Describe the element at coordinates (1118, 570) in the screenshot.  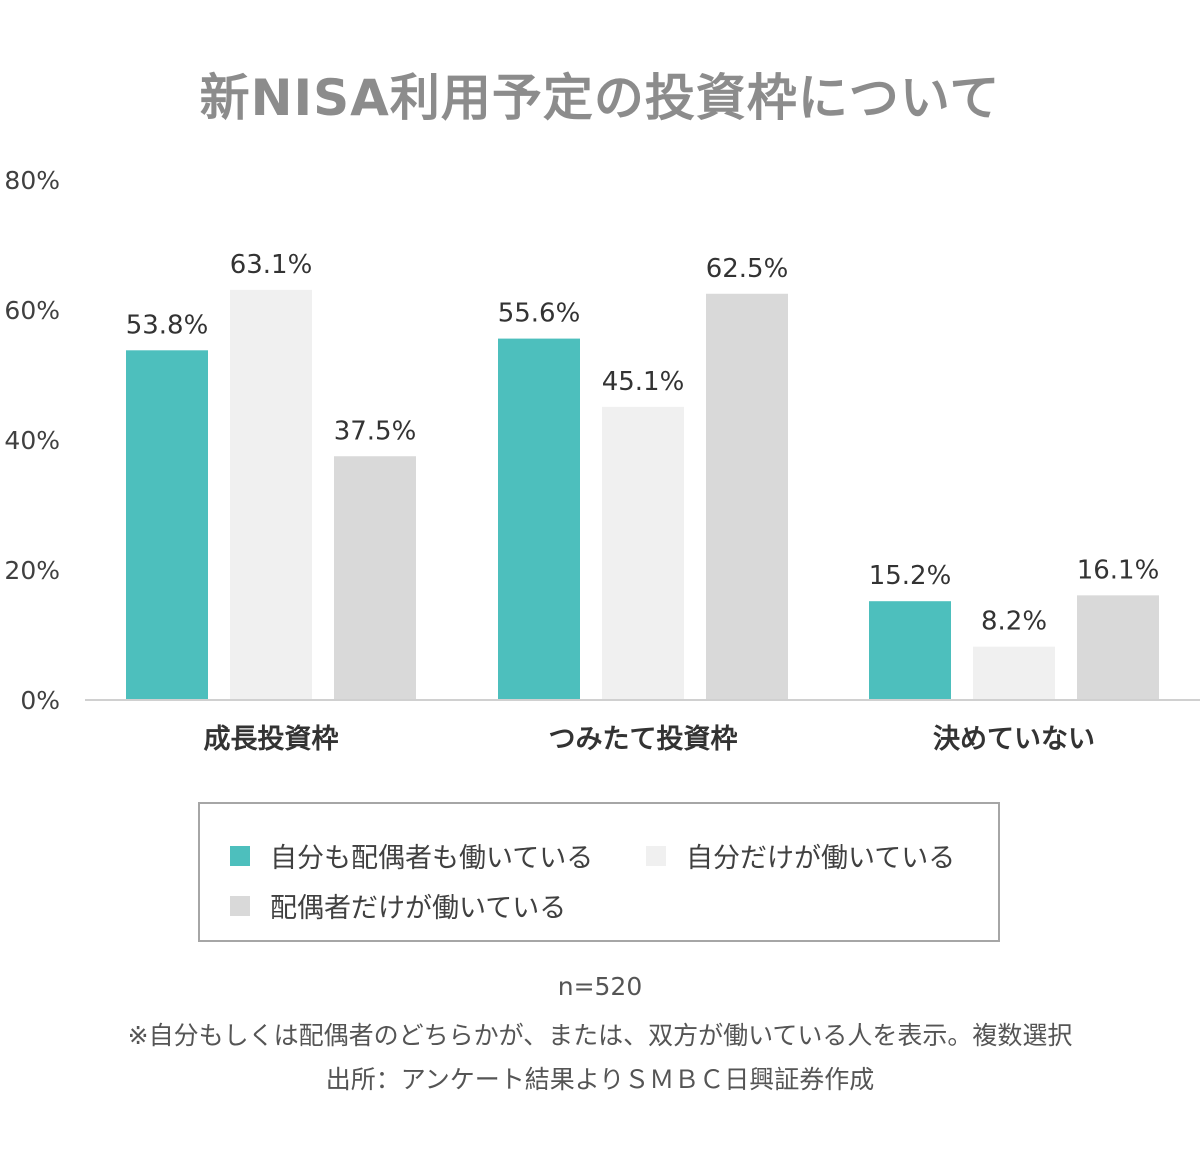
I see `data-label: 16.1%` at that location.